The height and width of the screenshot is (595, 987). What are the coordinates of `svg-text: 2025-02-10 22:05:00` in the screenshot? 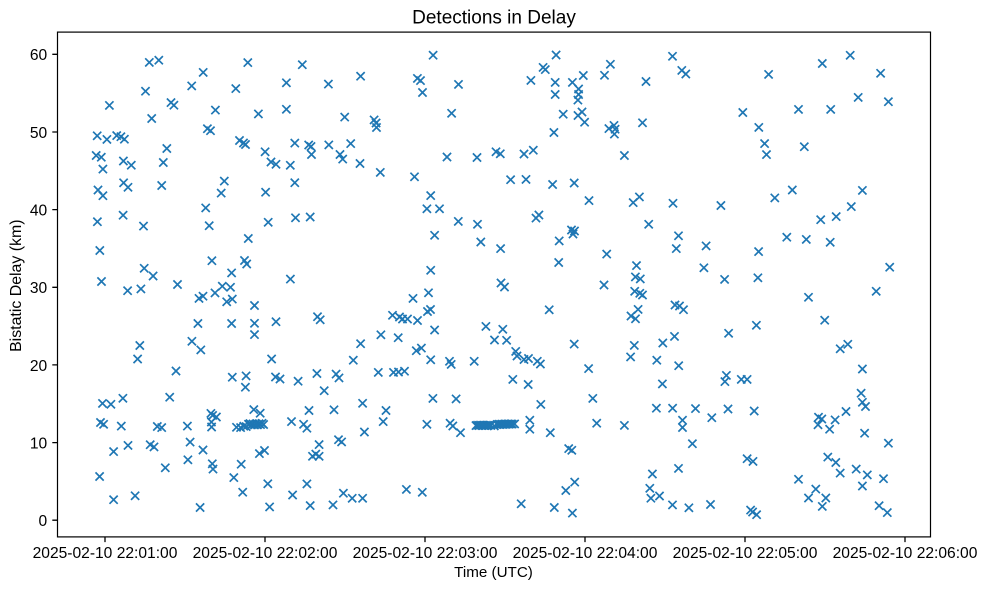 It's located at (745, 553).